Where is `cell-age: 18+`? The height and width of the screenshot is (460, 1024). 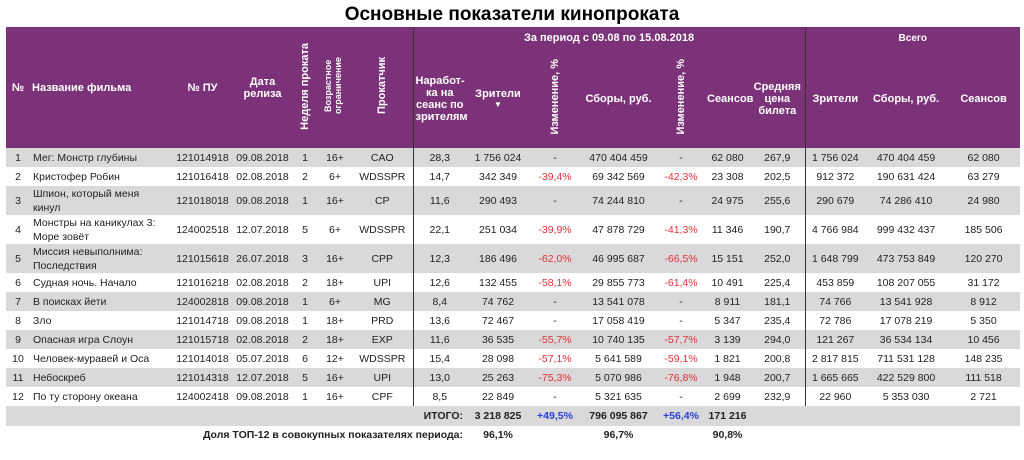 cell-age: 18+ is located at coordinates (335, 320).